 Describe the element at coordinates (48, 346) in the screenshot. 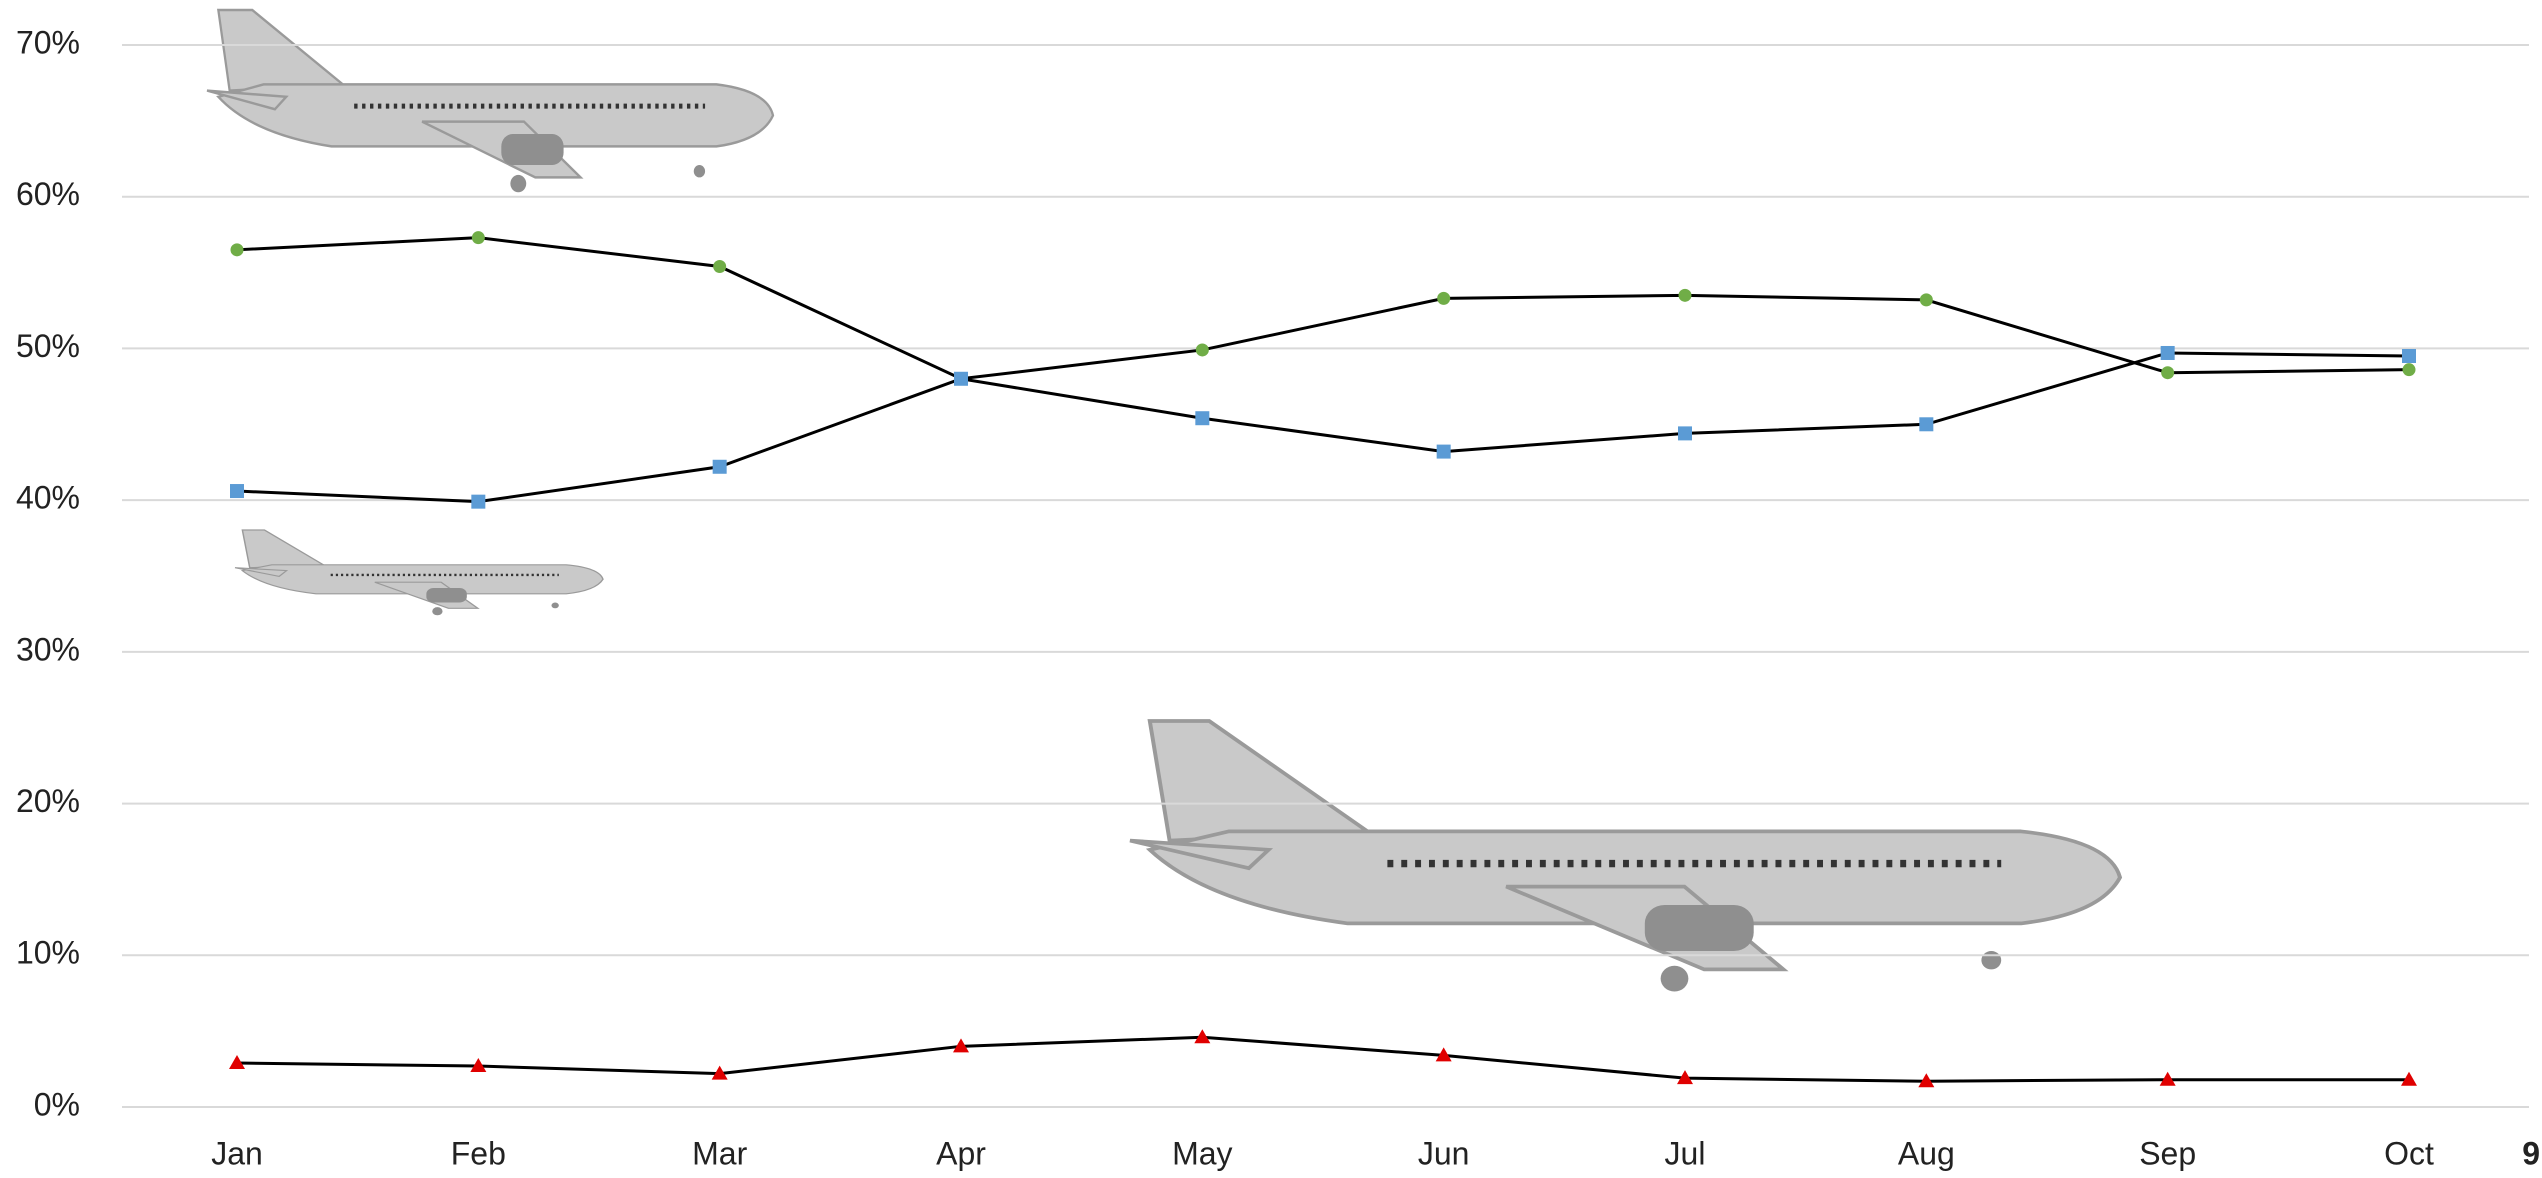

I see `y-tick-label: 50%` at that location.